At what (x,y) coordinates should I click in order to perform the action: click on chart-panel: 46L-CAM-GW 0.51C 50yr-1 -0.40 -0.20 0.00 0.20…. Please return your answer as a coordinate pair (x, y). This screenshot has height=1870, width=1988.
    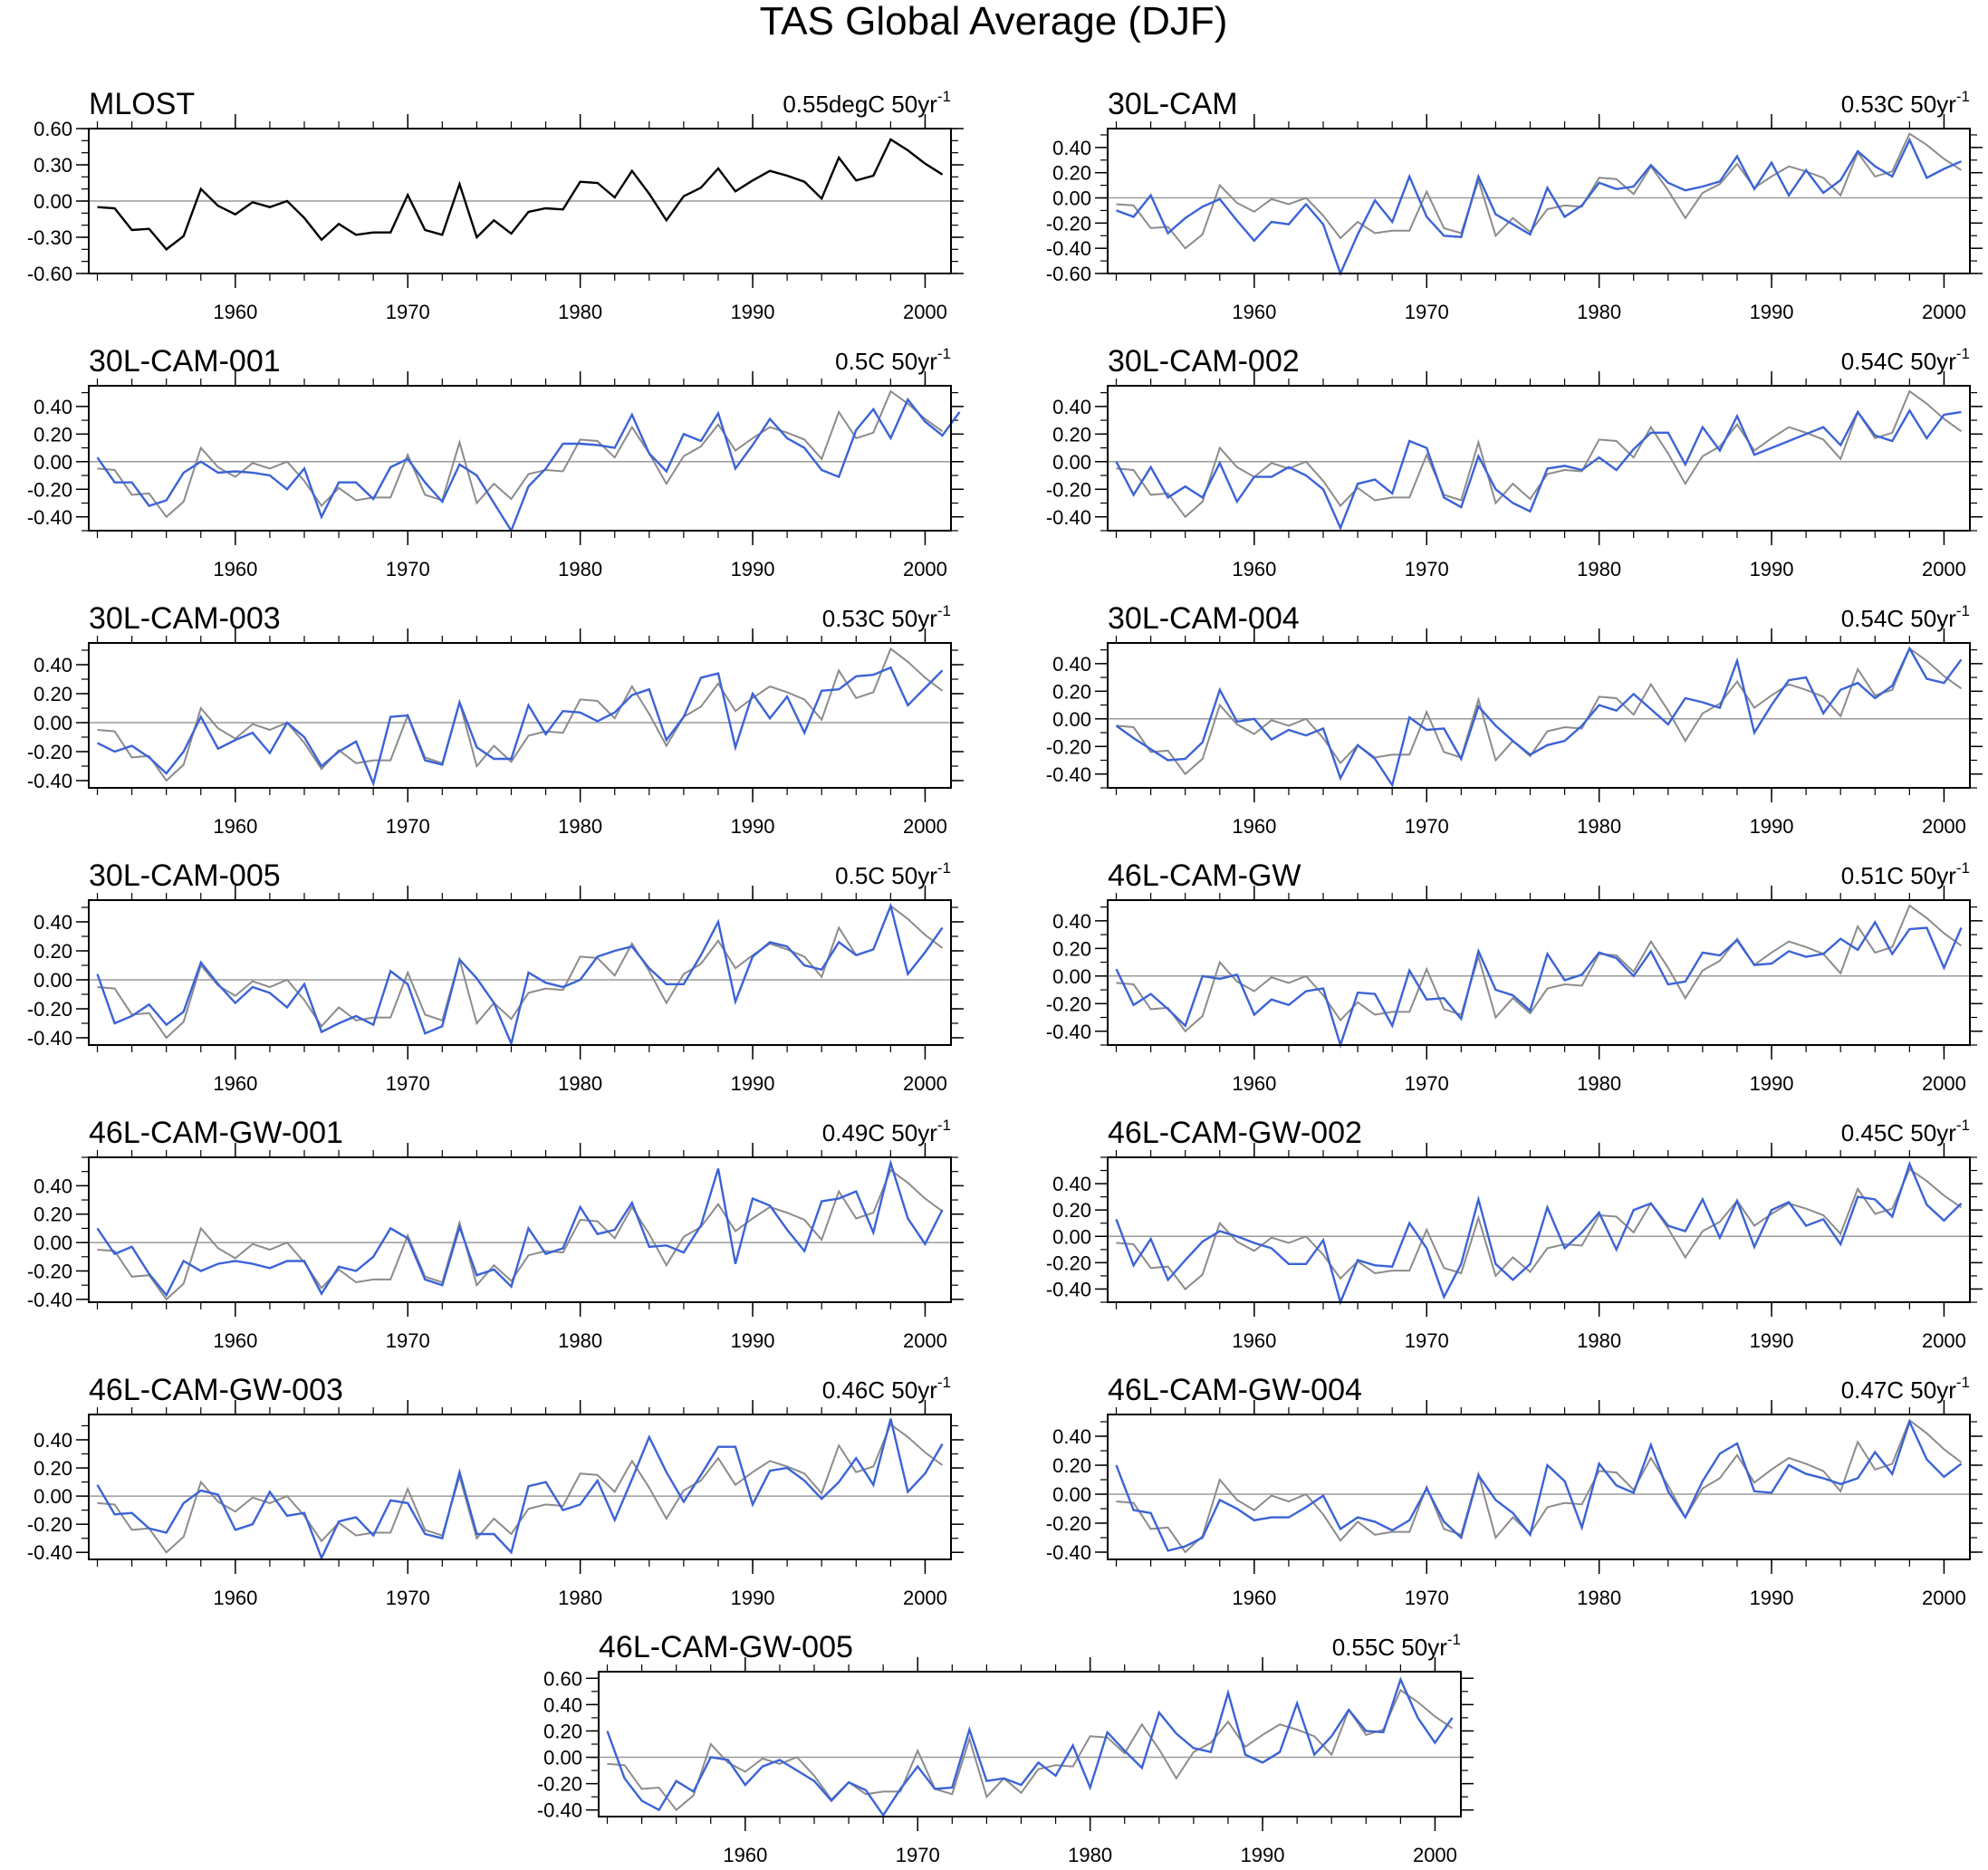
    Looking at the image, I should click on (1514, 976).